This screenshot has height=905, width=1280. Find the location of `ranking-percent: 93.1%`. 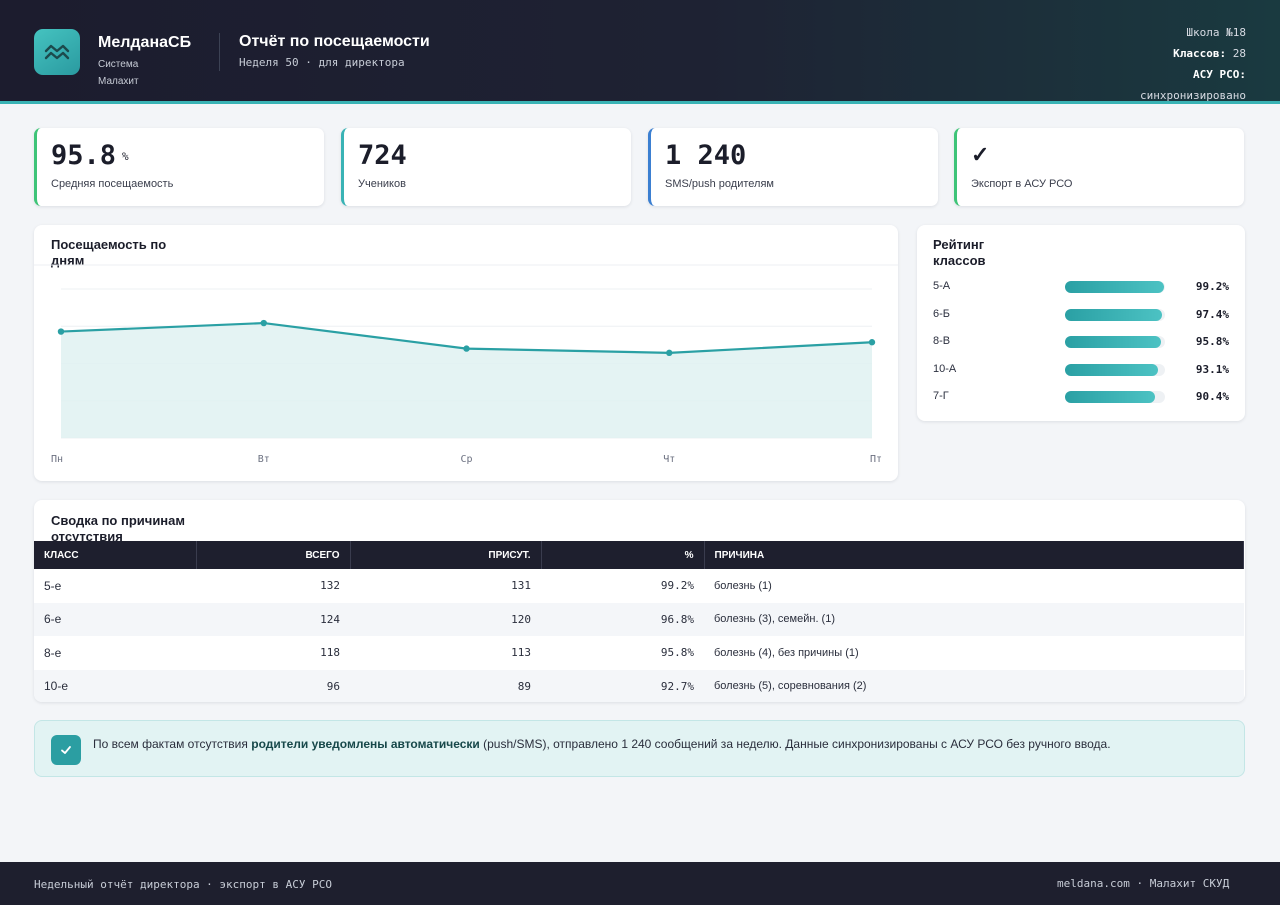

ranking-percent: 93.1% is located at coordinates (1212, 369).